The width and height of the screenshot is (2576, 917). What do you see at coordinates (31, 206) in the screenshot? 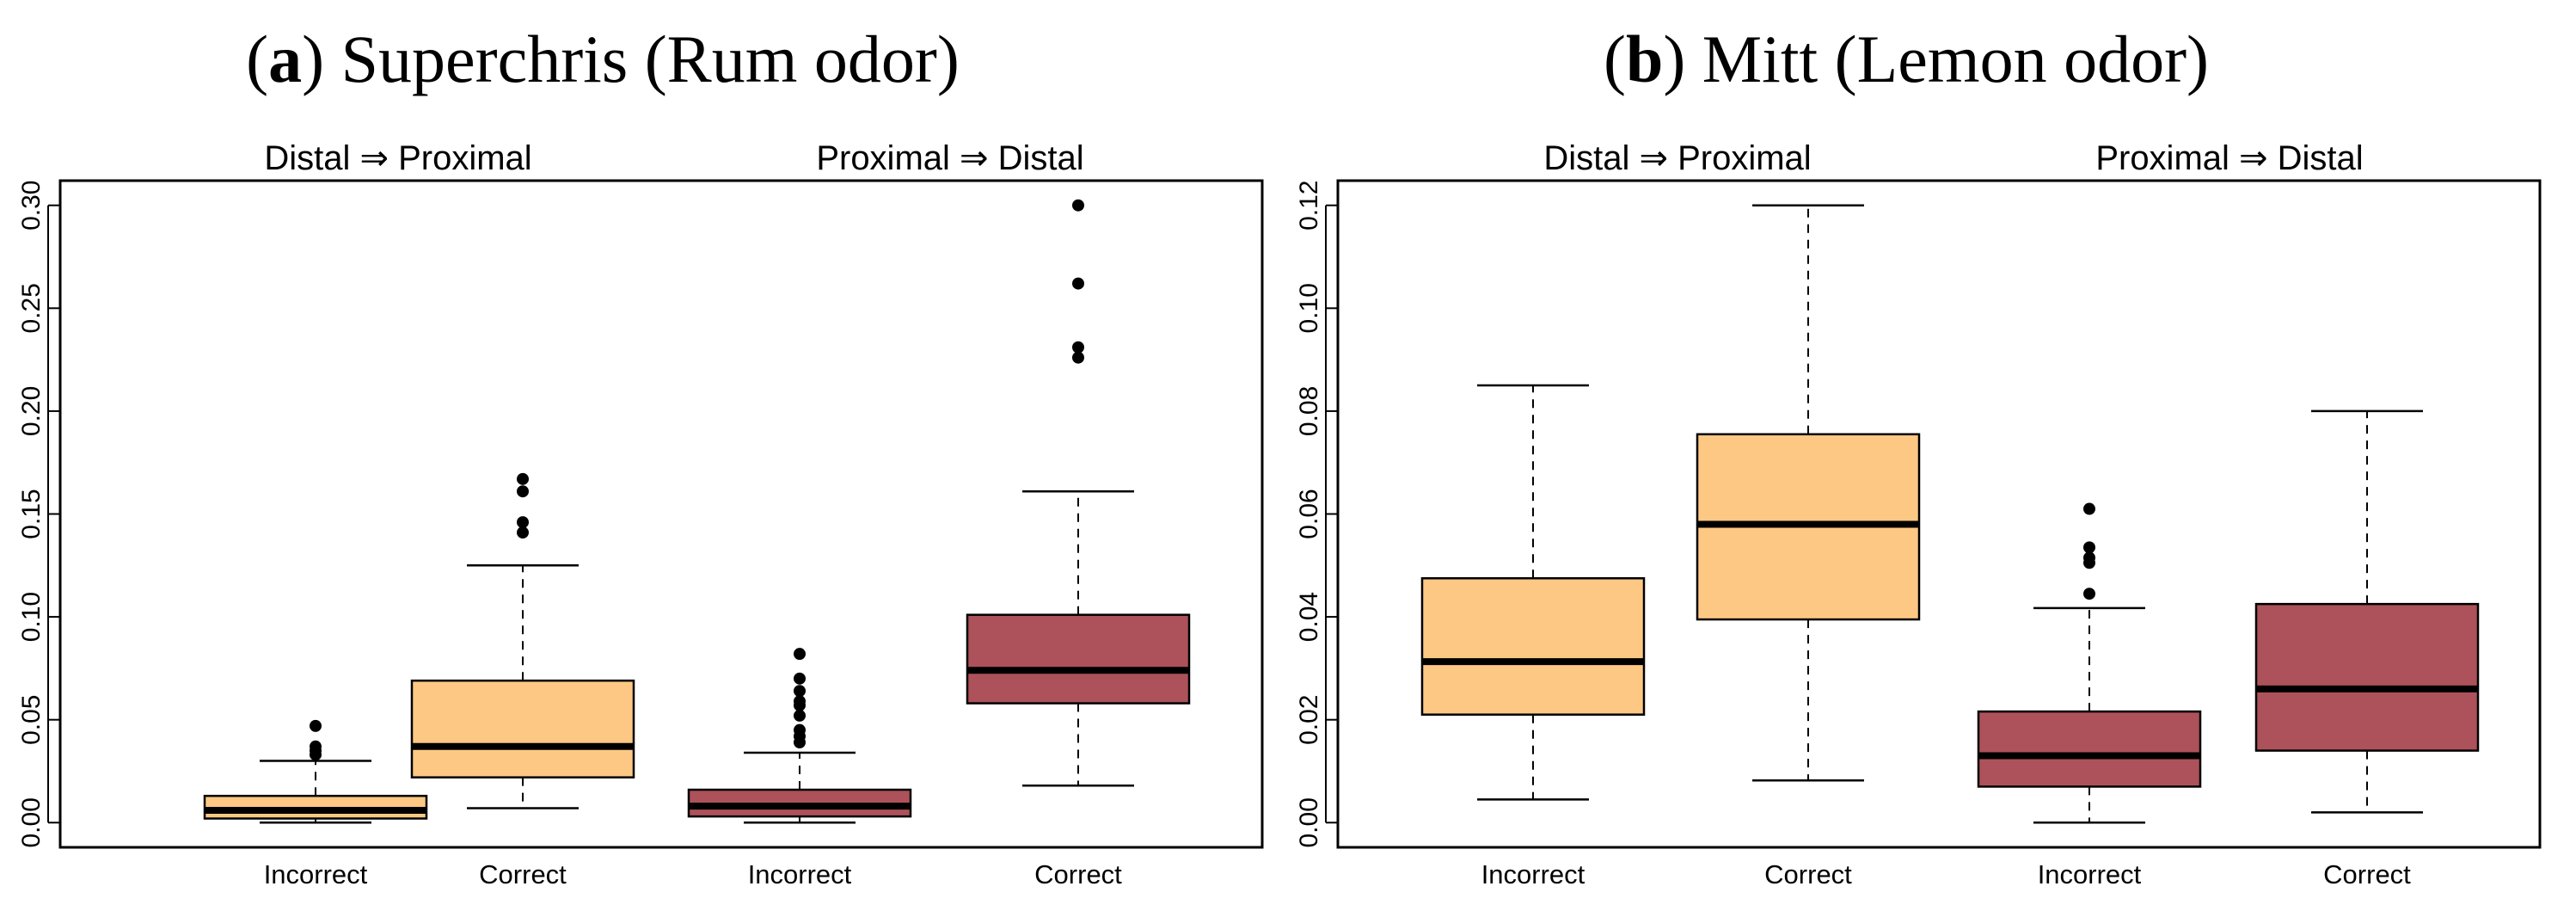
I see `y-tick-label: 0.30` at bounding box center [31, 206].